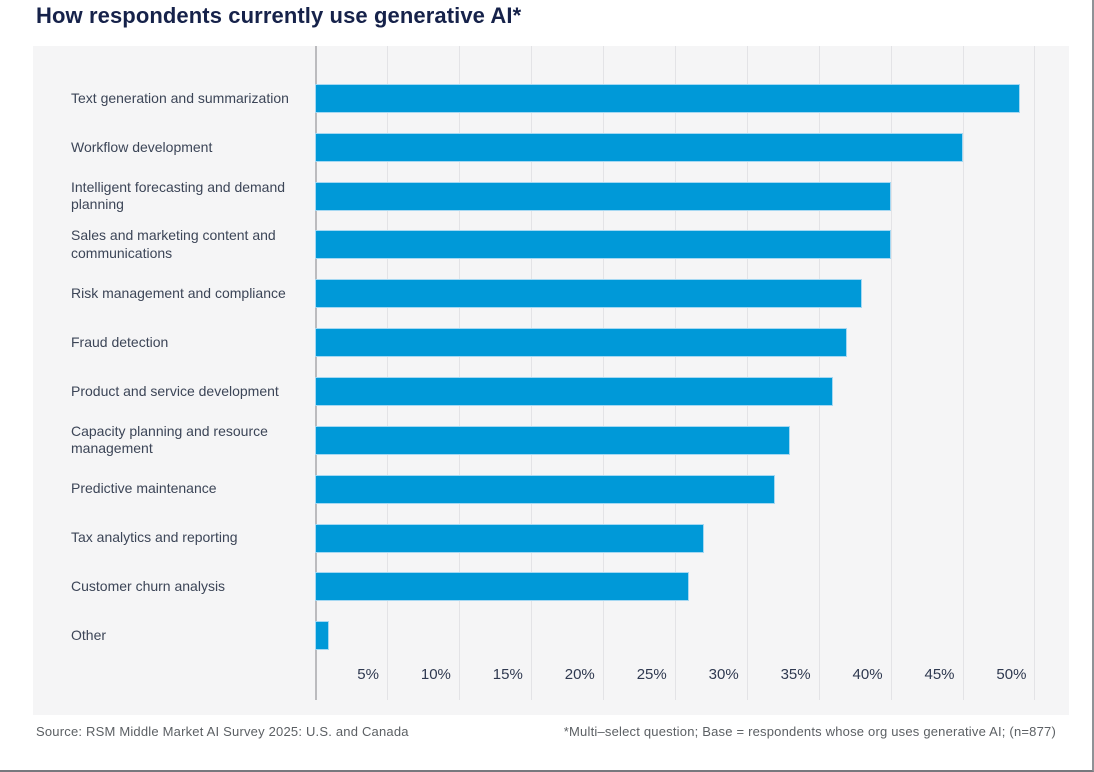  What do you see at coordinates (507, 674) in the screenshot?
I see `x-tick-label: 15%` at bounding box center [507, 674].